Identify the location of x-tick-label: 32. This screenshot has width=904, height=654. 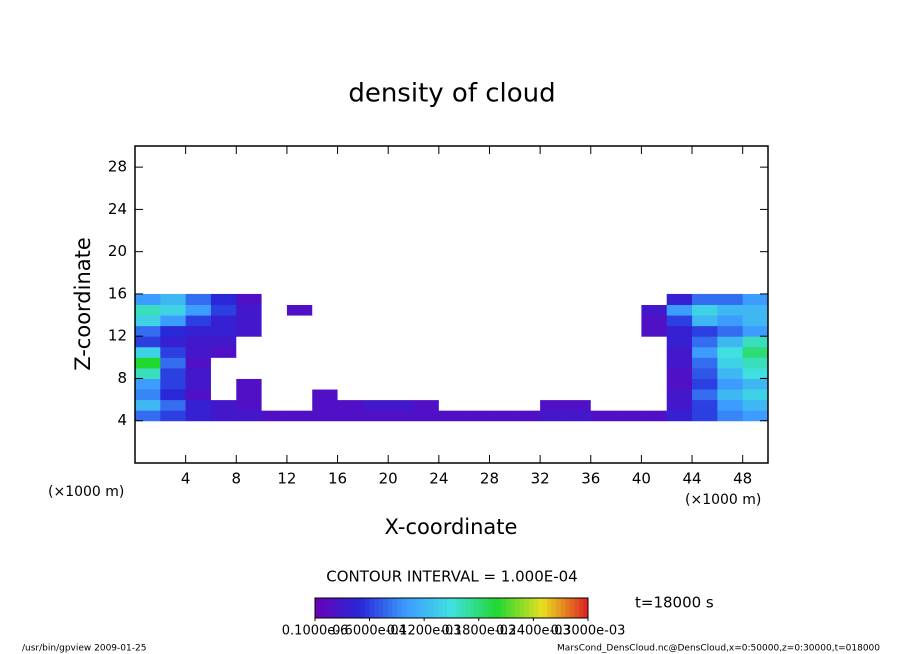
(540, 479).